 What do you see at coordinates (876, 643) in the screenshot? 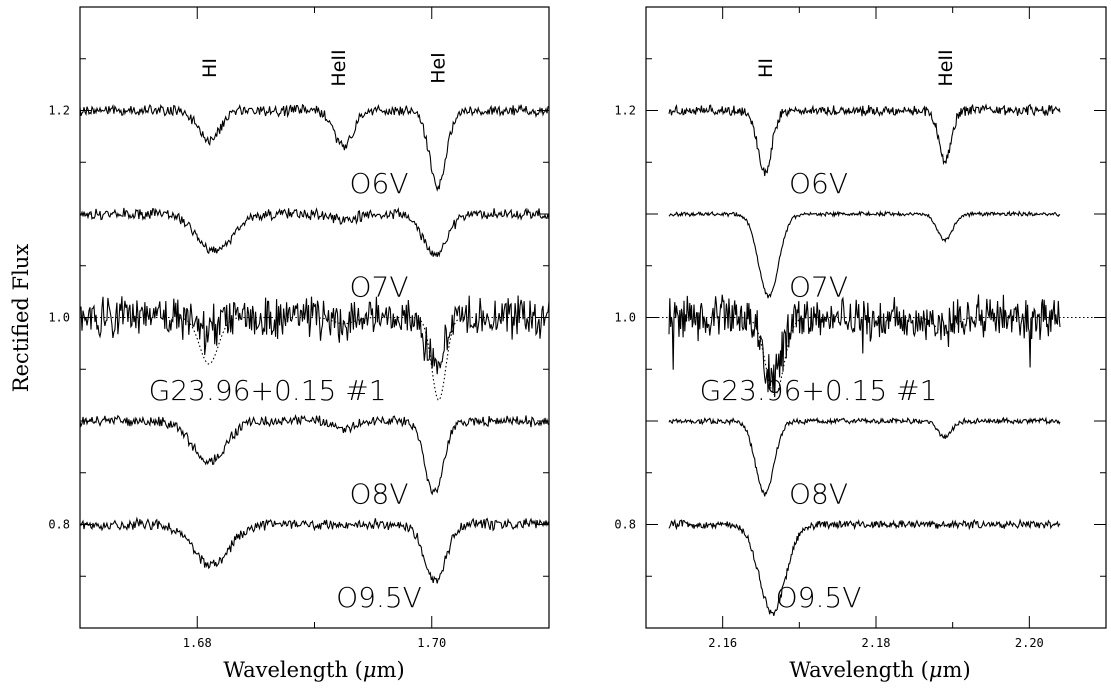
I see `x-tick-label: 2.18` at bounding box center [876, 643].